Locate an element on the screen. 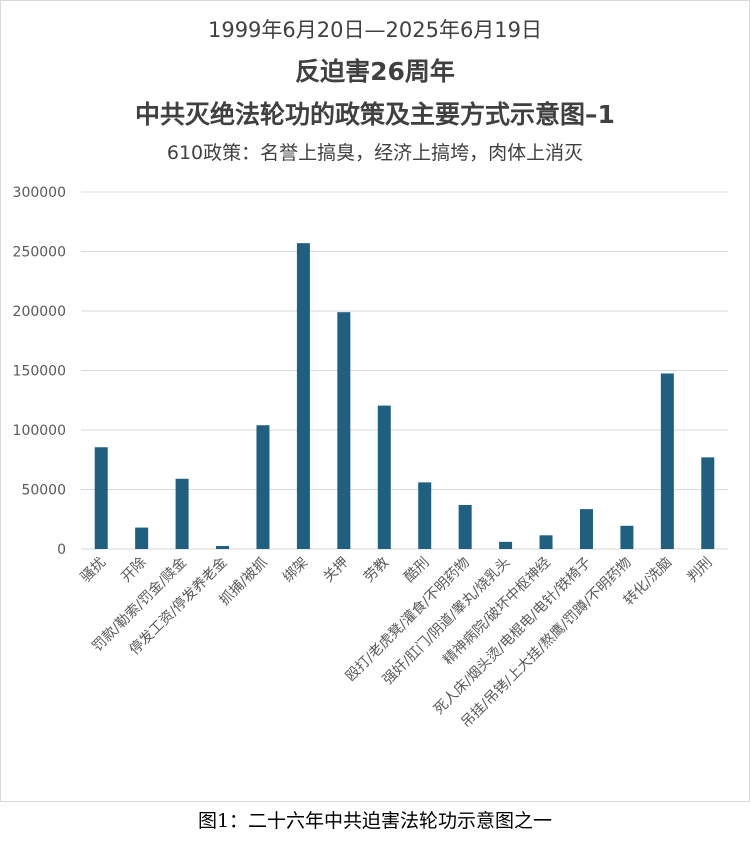 The image size is (750, 849). y-tick-label: 100000 is located at coordinates (39, 431).